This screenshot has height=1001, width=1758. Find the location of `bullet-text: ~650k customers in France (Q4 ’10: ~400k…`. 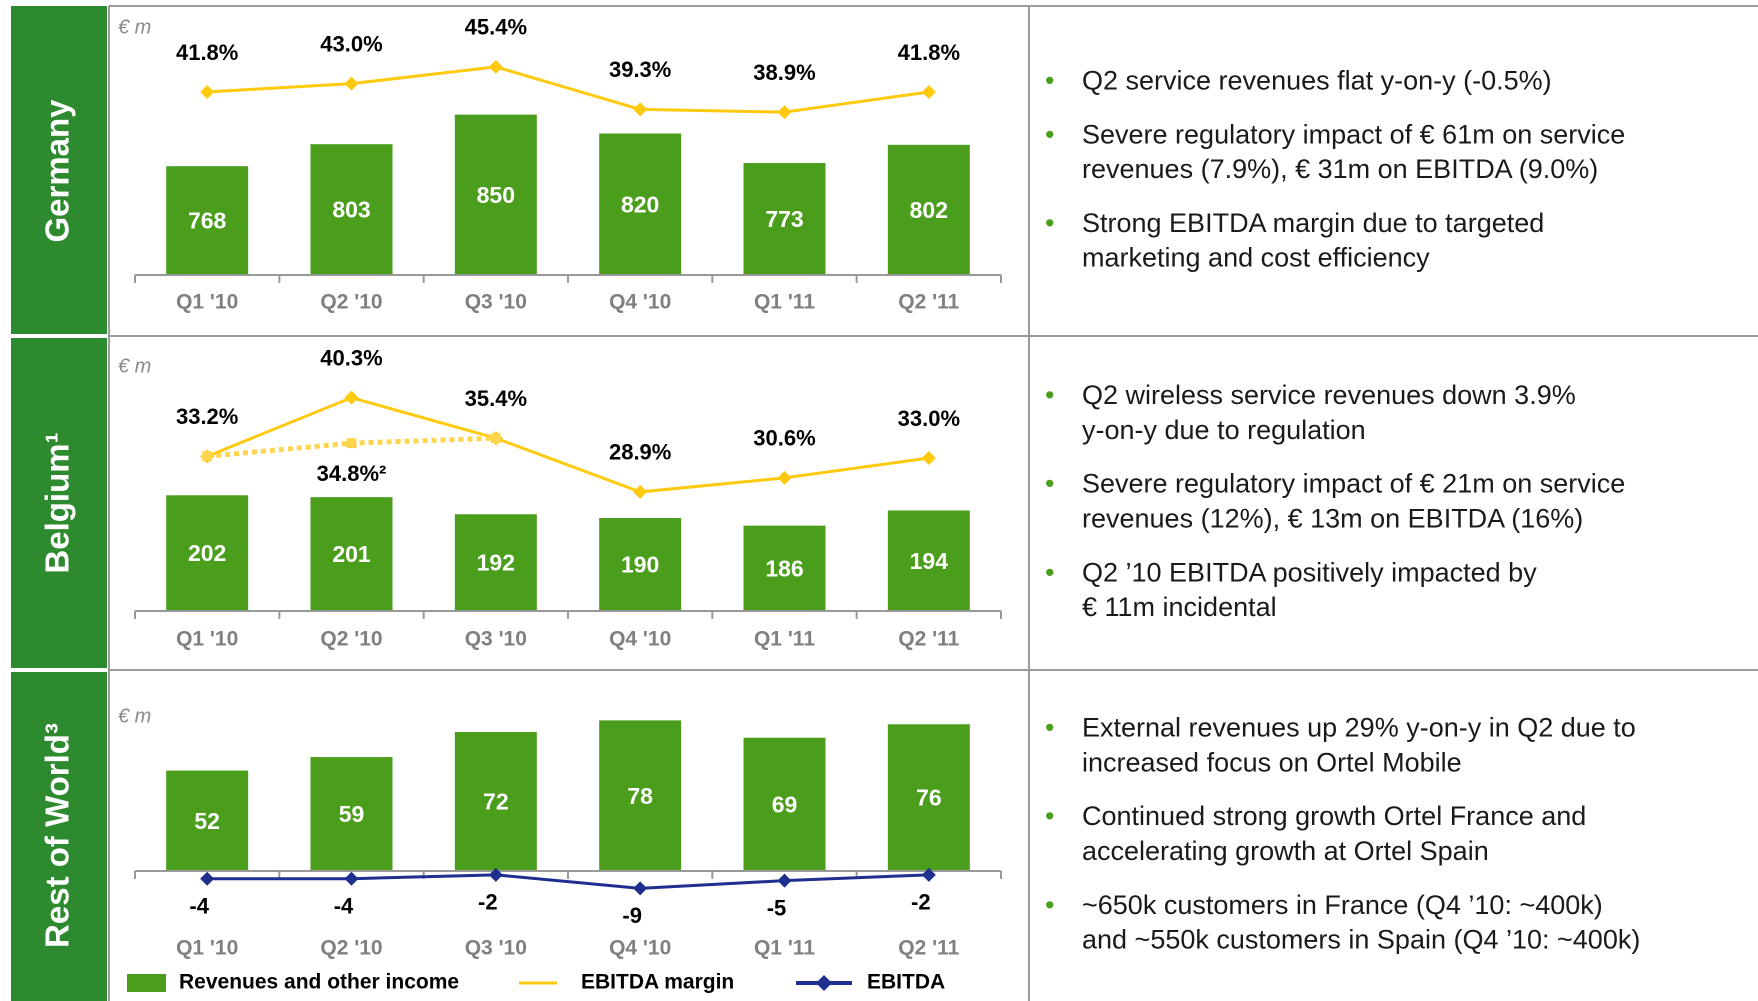

bullet-text: ~650k customers in France (Q4 ’10: ~400k… is located at coordinates (1342, 905).